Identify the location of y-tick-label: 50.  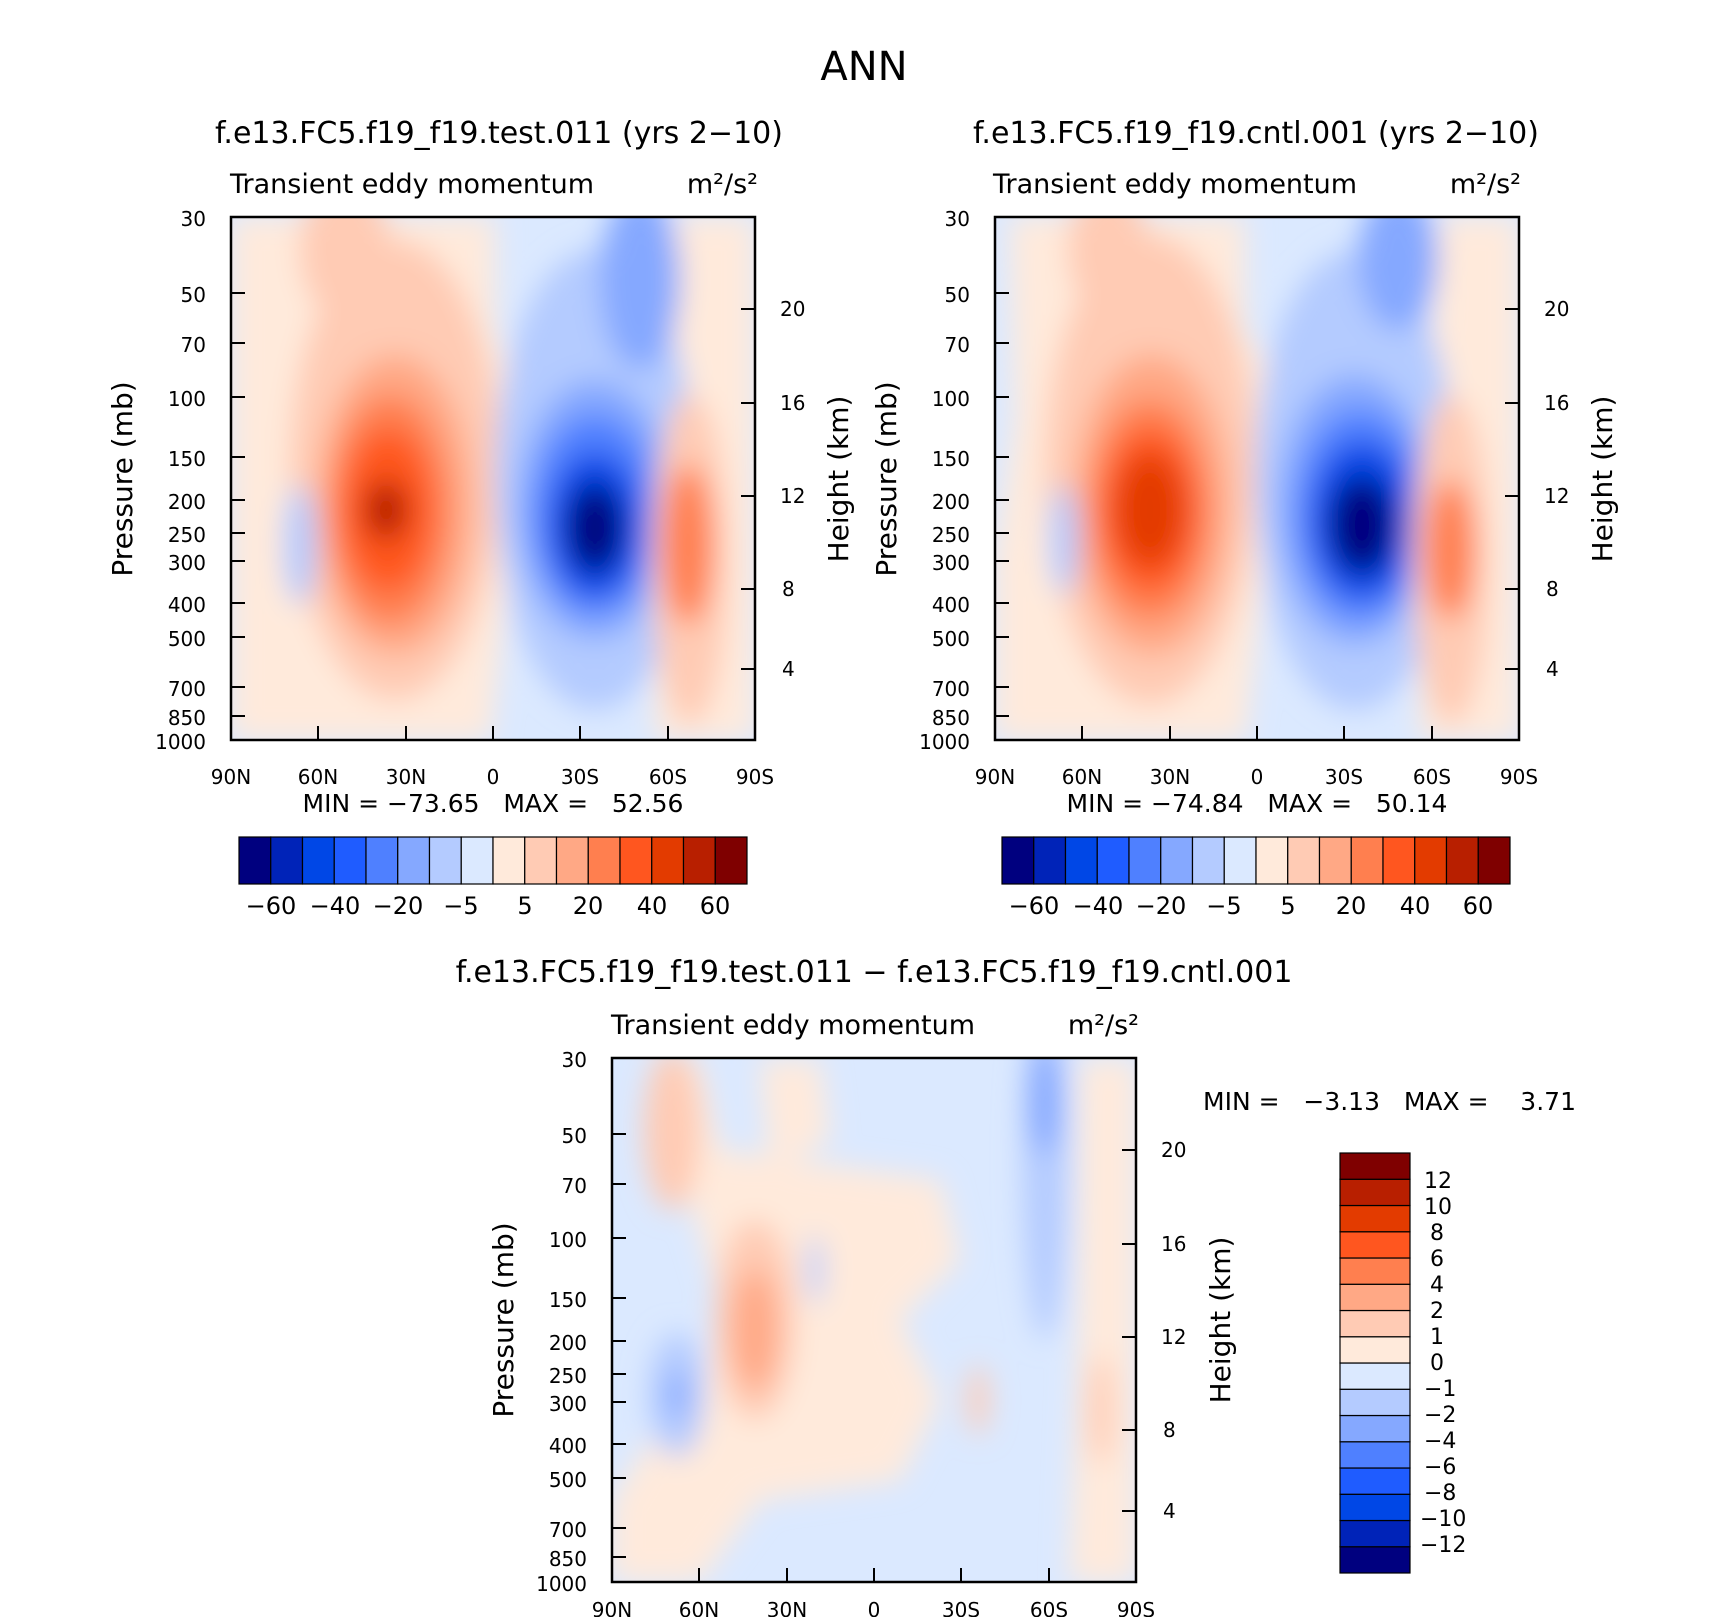
(193, 295).